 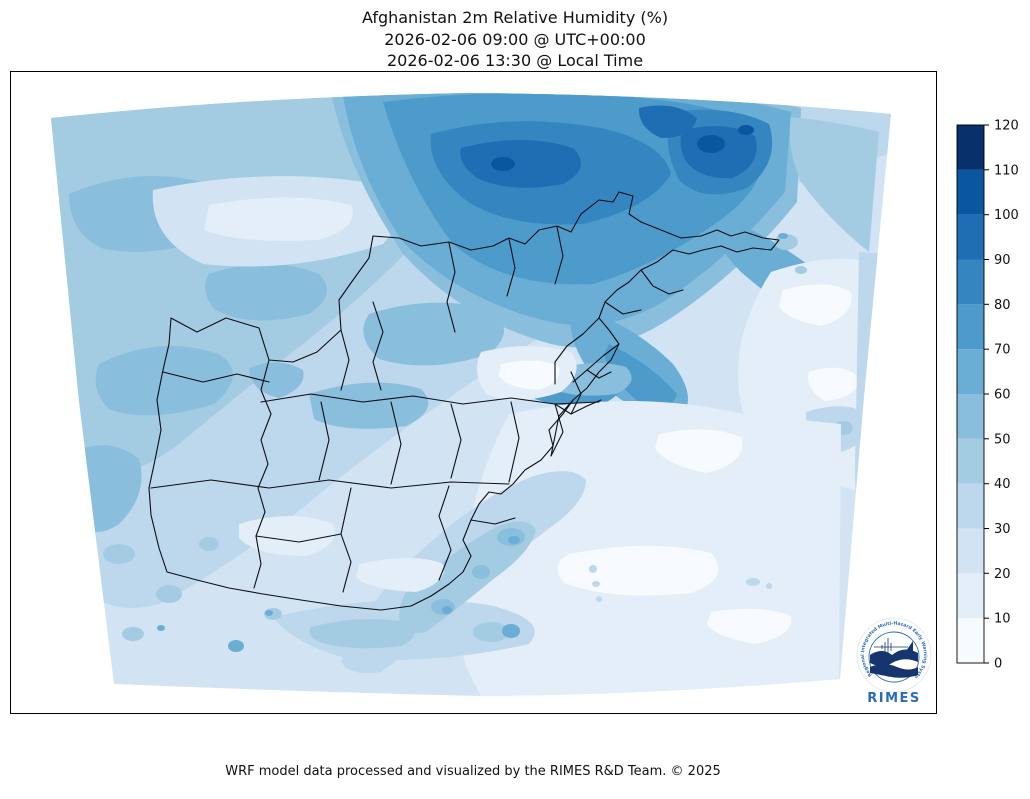 What do you see at coordinates (1006, 215) in the screenshot?
I see `colorbar-tick-label: 100` at bounding box center [1006, 215].